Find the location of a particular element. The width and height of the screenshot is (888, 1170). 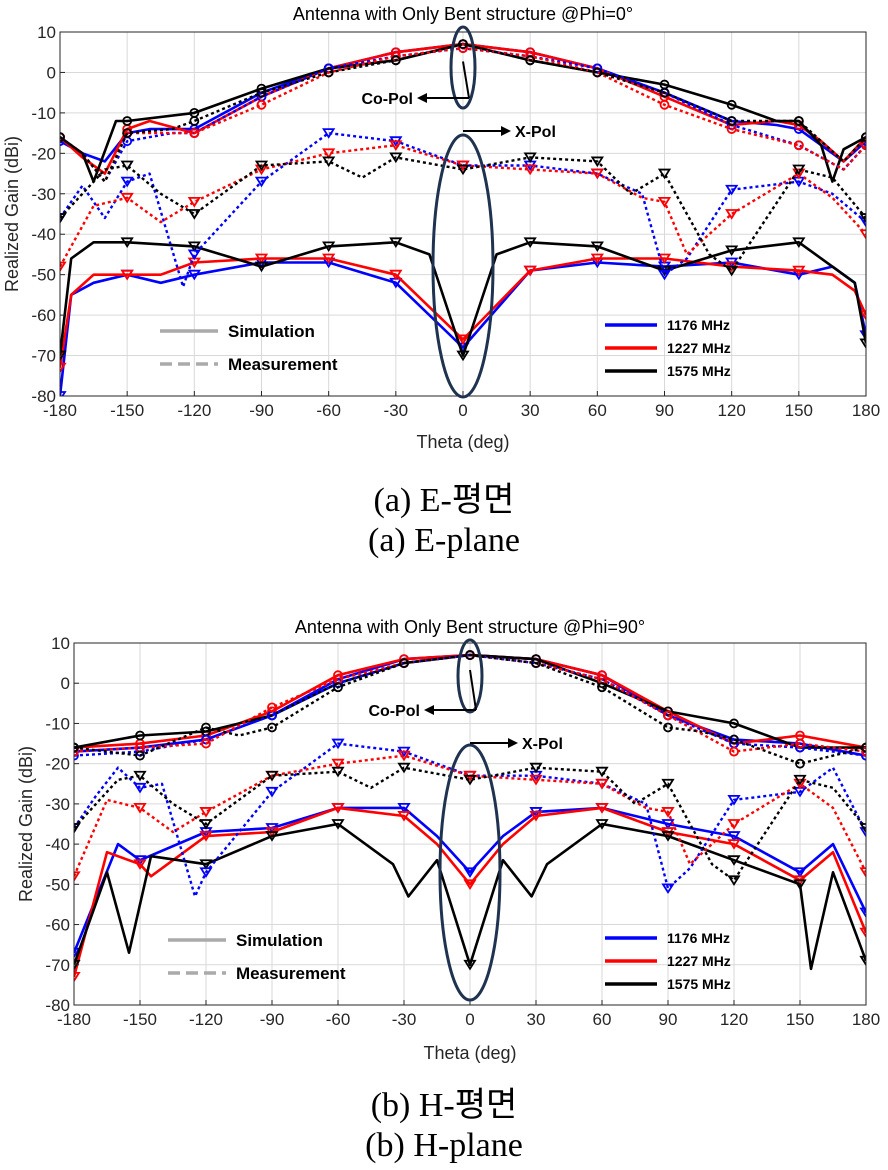

legend-label-1: 1227 MHz is located at coordinates (699, 961).